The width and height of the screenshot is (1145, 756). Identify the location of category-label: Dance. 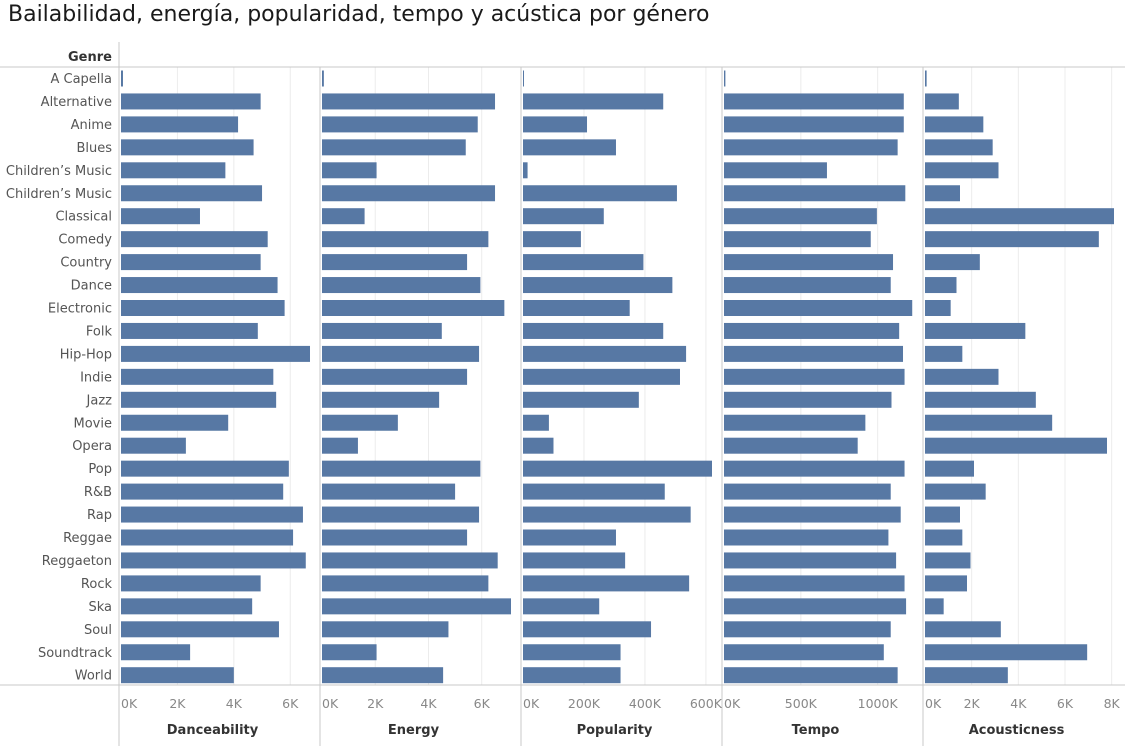
(91, 286).